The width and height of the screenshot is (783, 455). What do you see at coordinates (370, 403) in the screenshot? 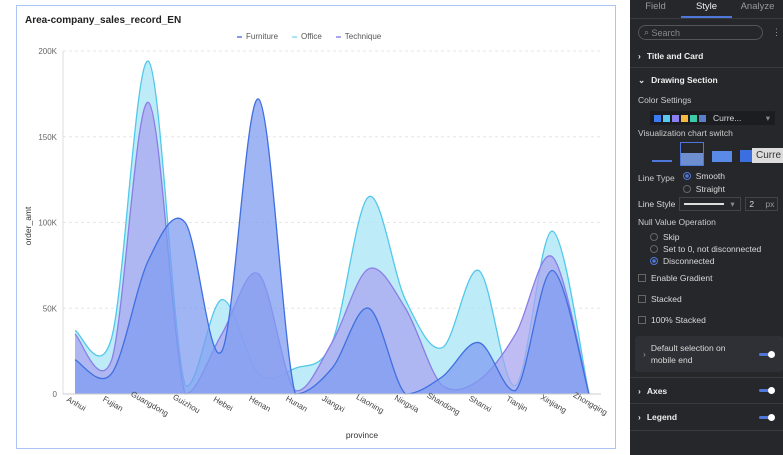
I see `x-tick-label: Liaoning` at bounding box center [370, 403].